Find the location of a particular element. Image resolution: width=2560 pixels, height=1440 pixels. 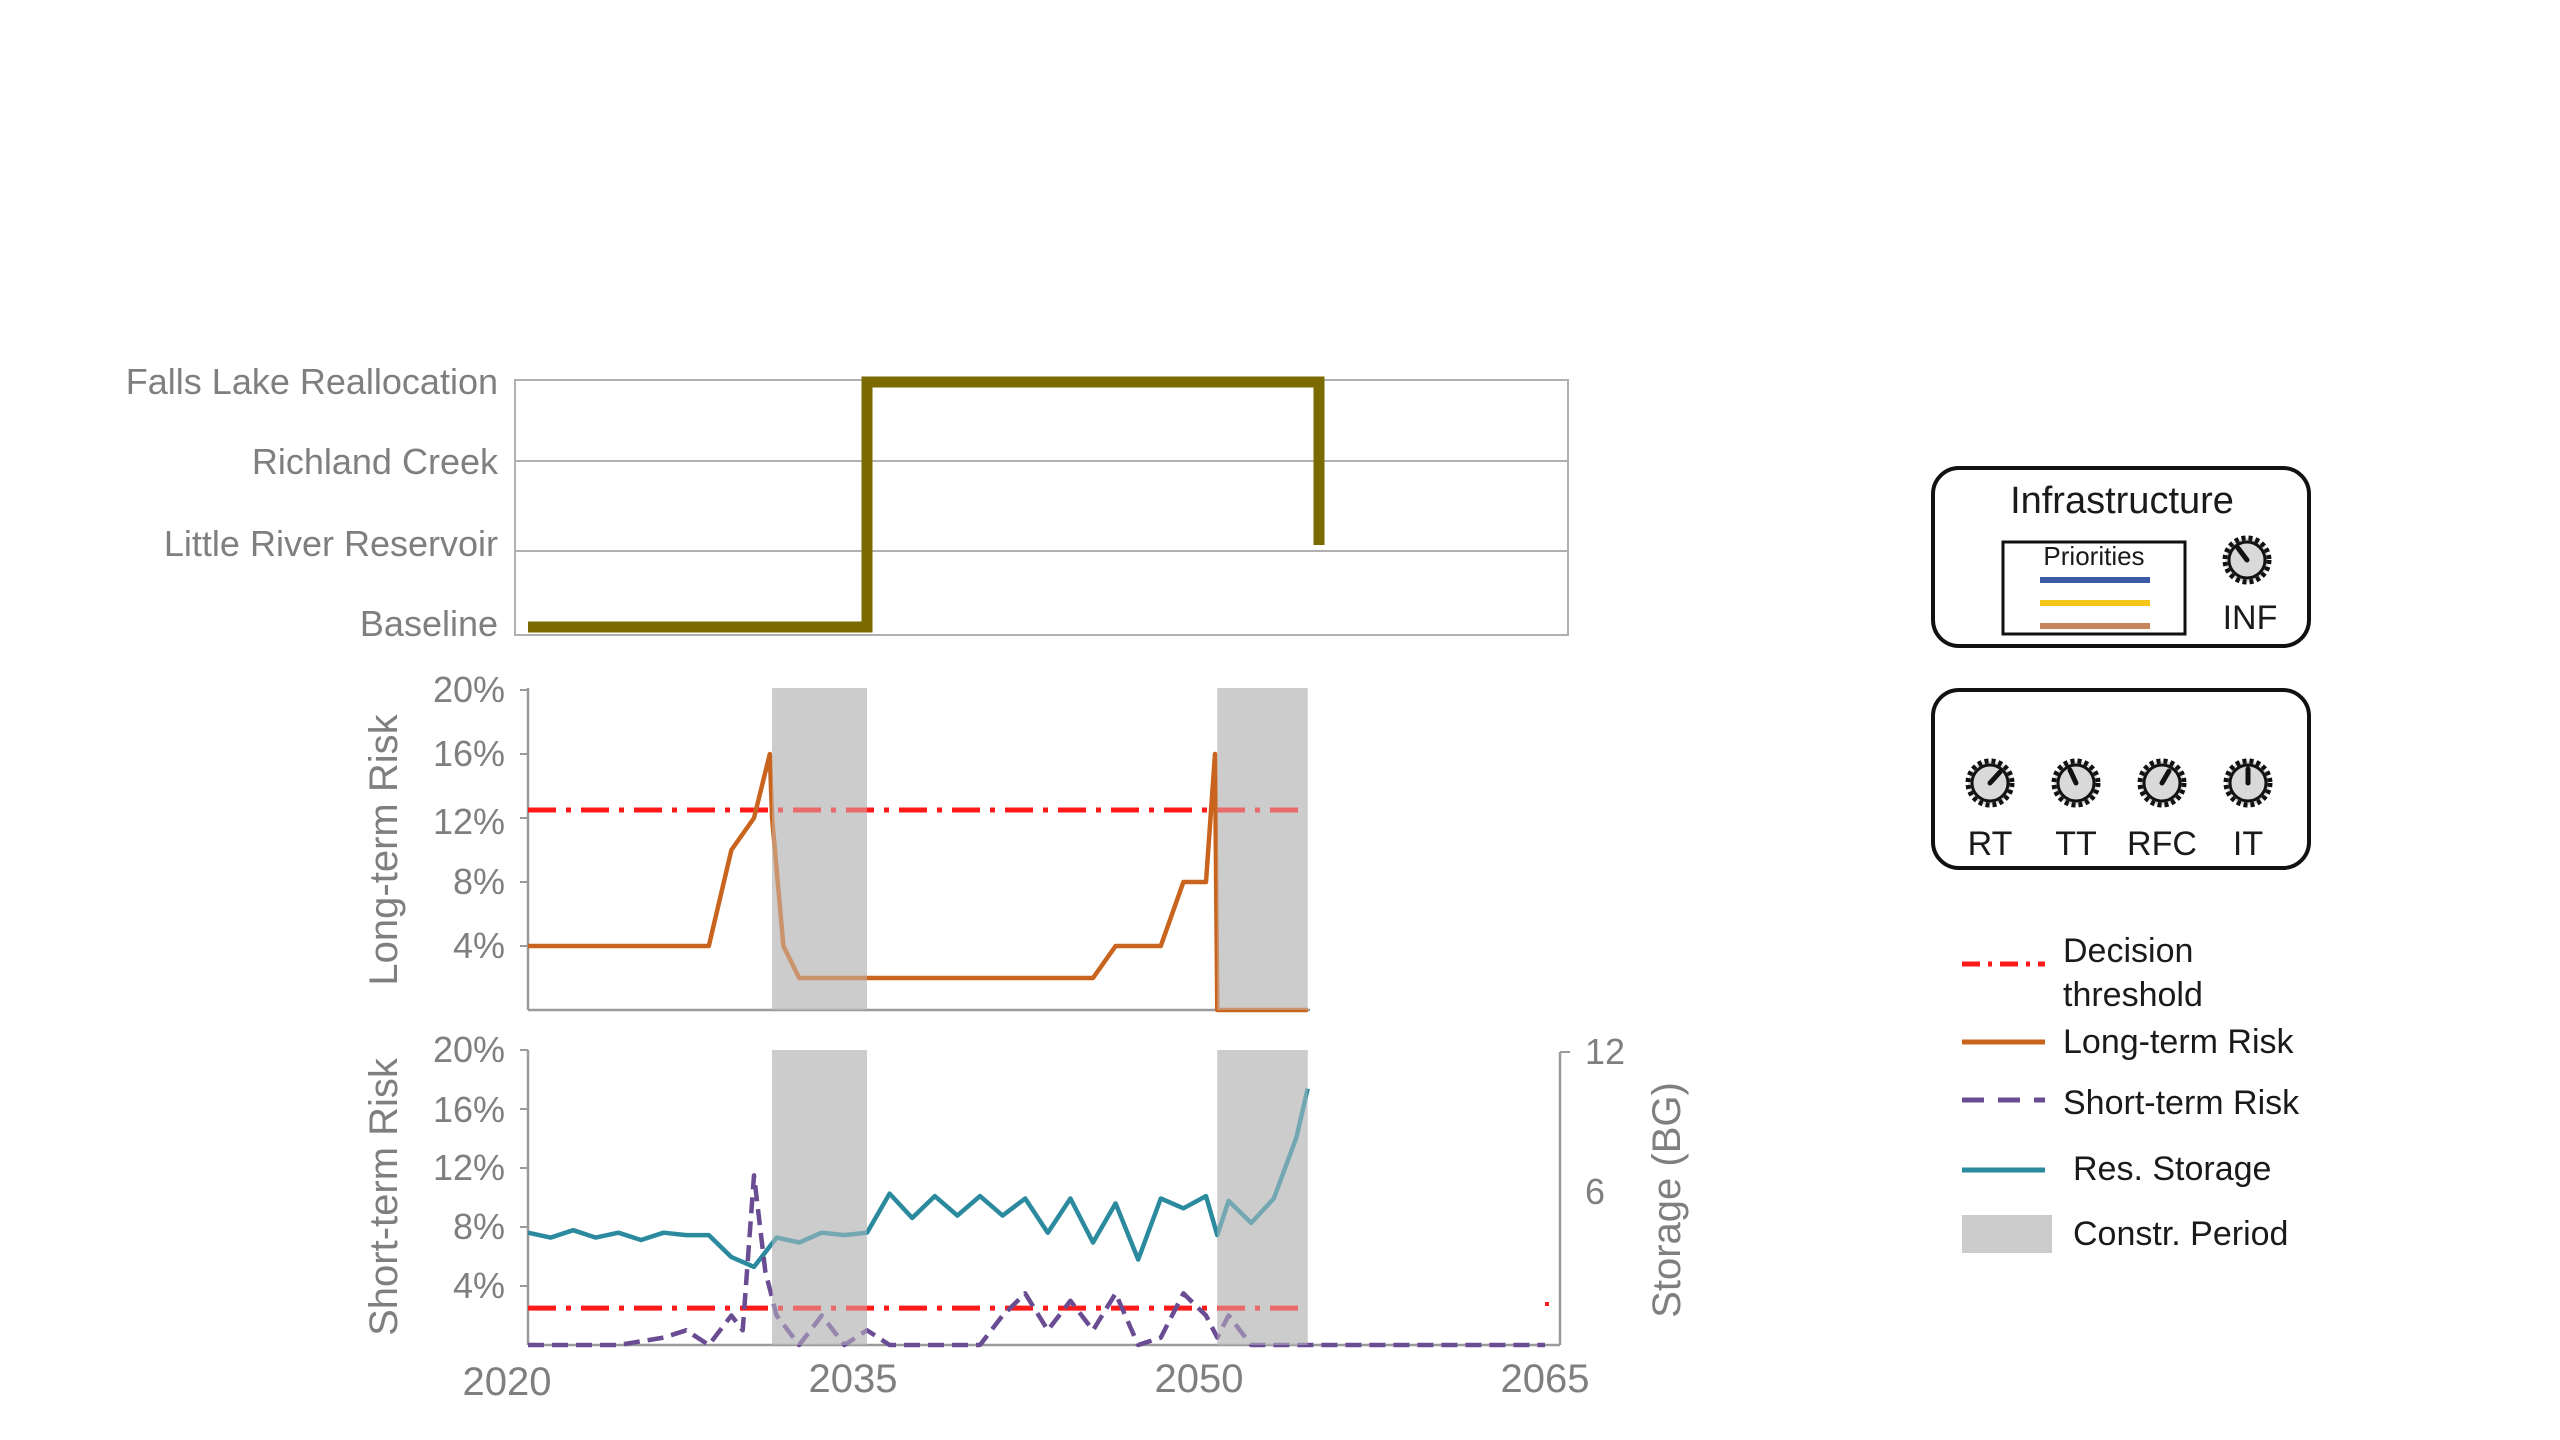

x-tick-2065: 2065 is located at coordinates (1545, 1379).